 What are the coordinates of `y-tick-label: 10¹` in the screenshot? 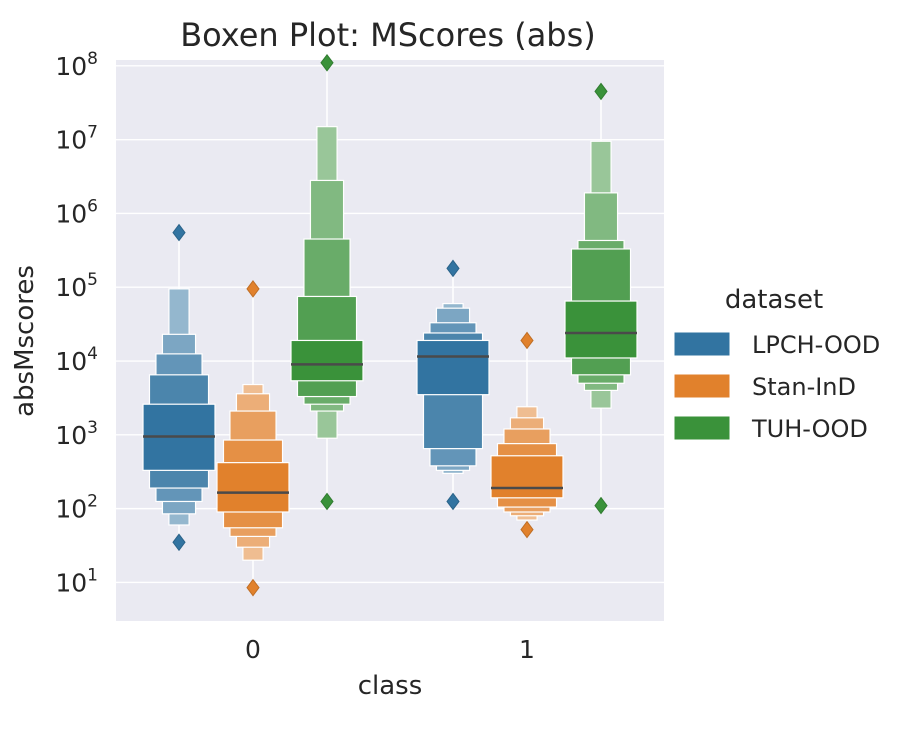 It's located at (76, 581).